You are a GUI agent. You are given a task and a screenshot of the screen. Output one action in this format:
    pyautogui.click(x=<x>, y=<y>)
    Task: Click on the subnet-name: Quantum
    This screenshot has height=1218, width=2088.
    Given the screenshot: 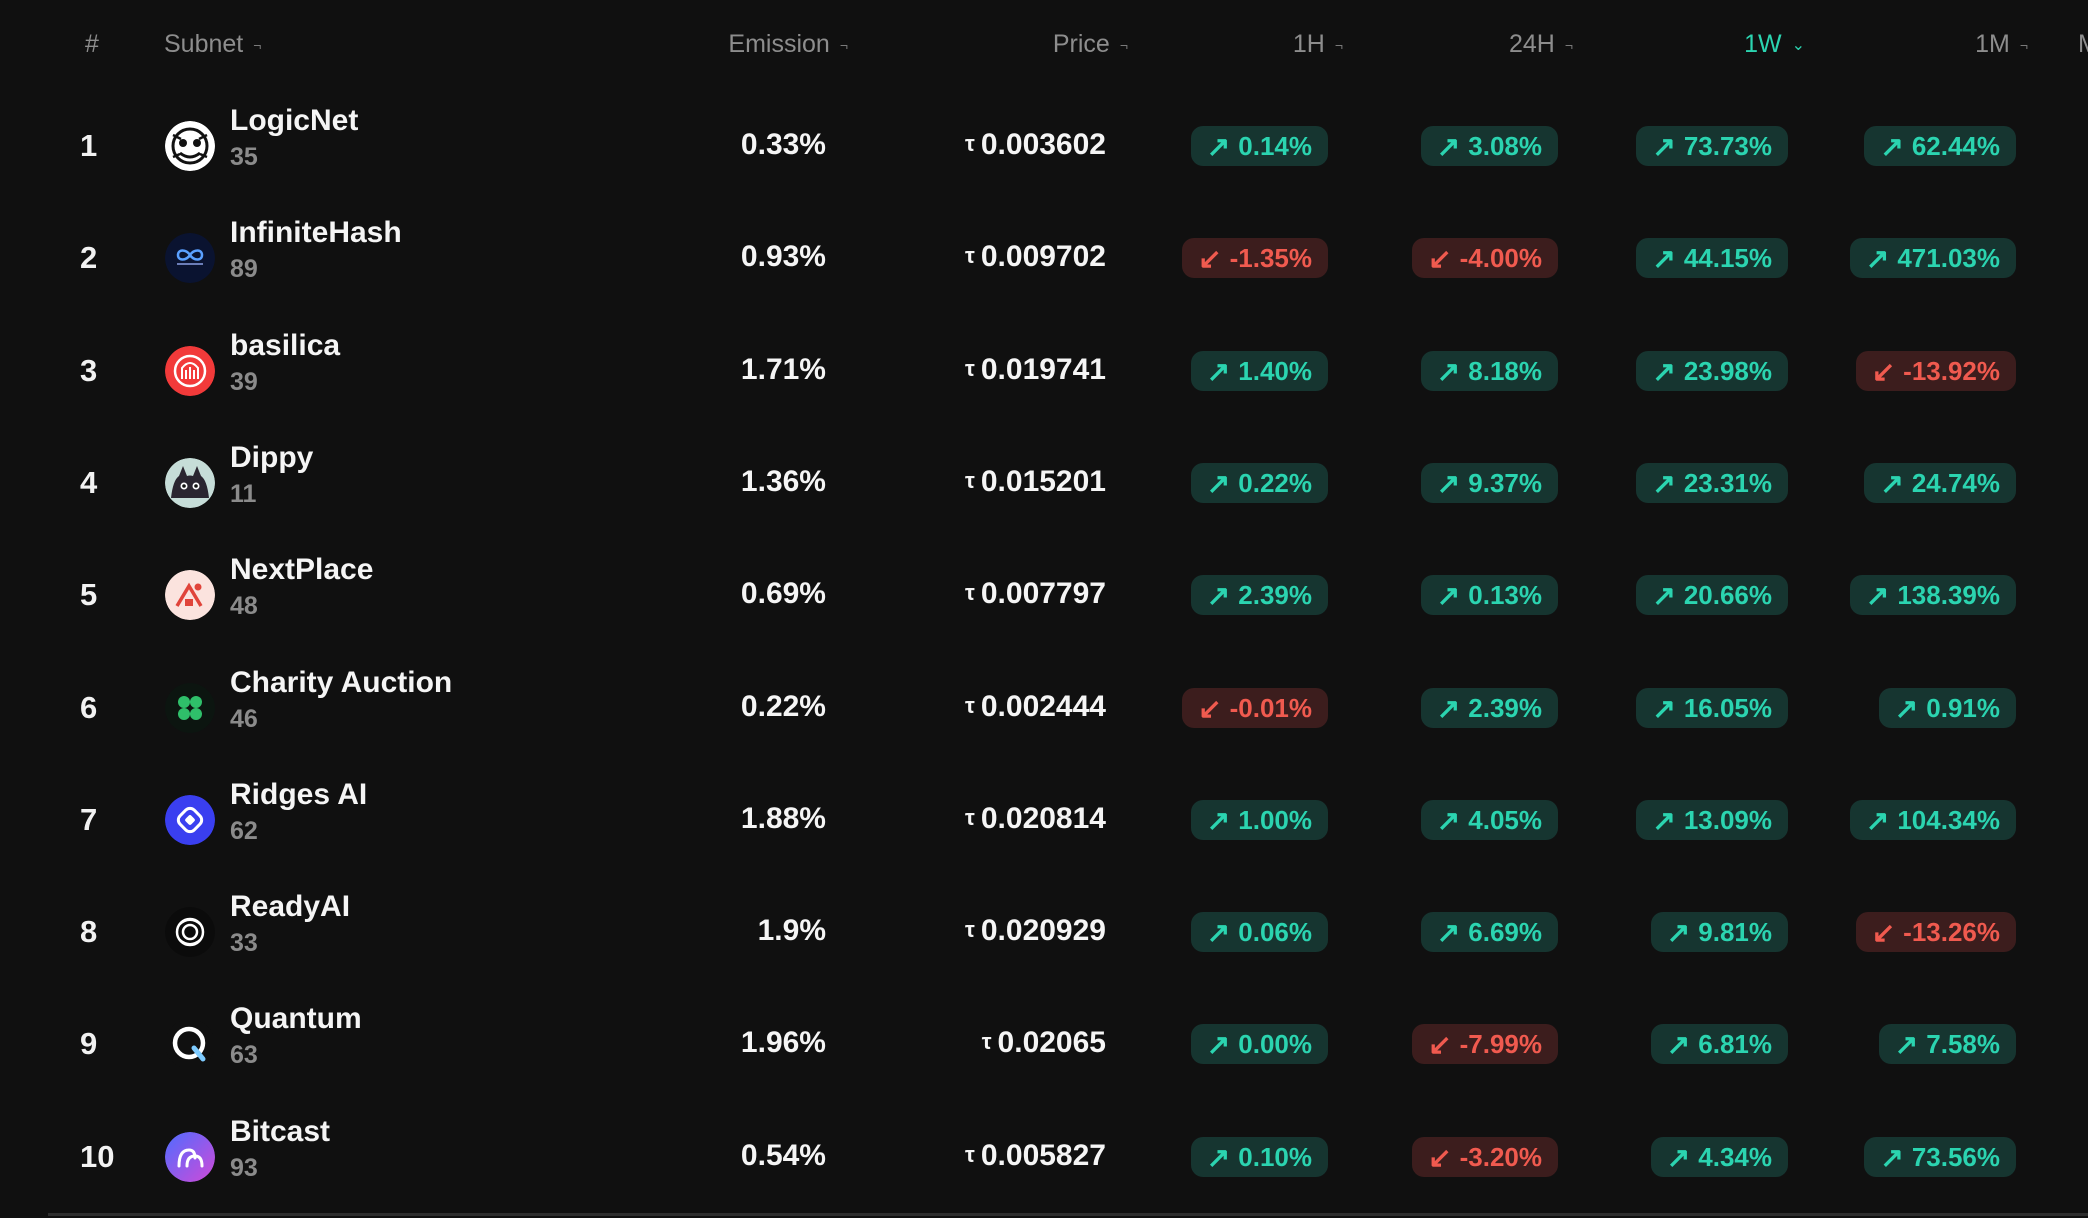 What is the action you would take?
    pyautogui.click(x=296, y=1018)
    